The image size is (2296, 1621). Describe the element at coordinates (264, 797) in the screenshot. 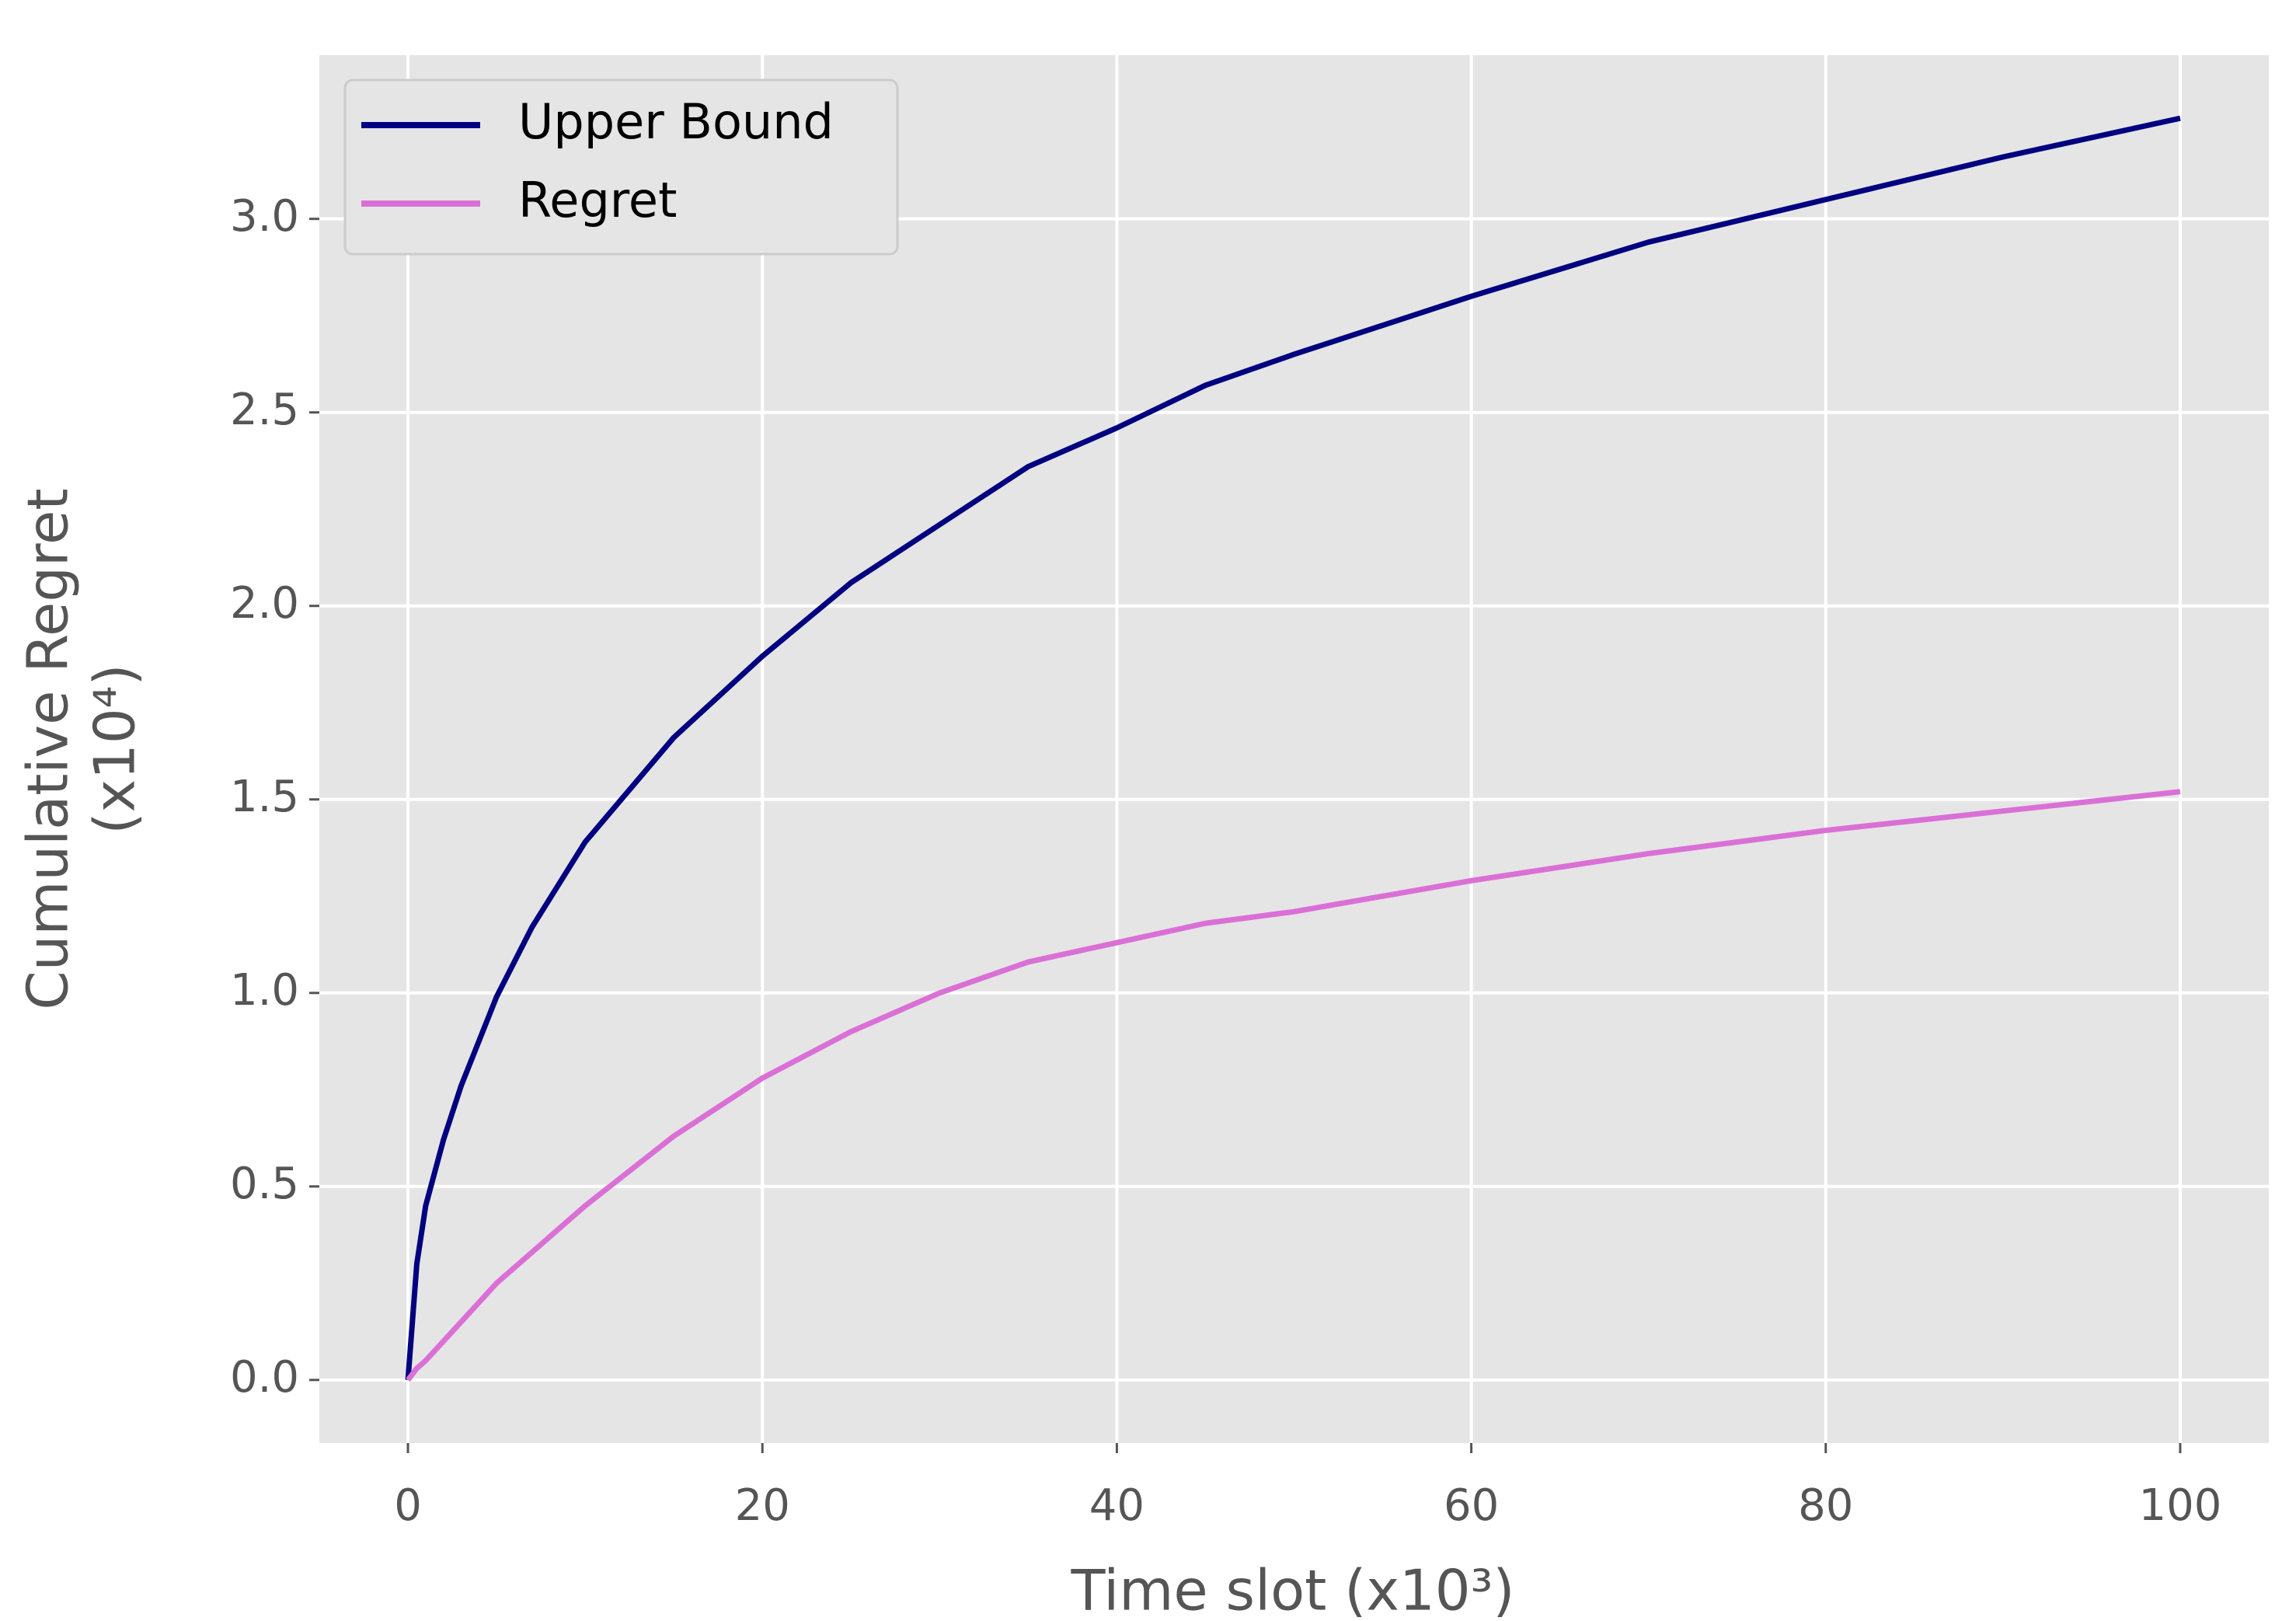

I see `y-tick-label: 1.5` at that location.